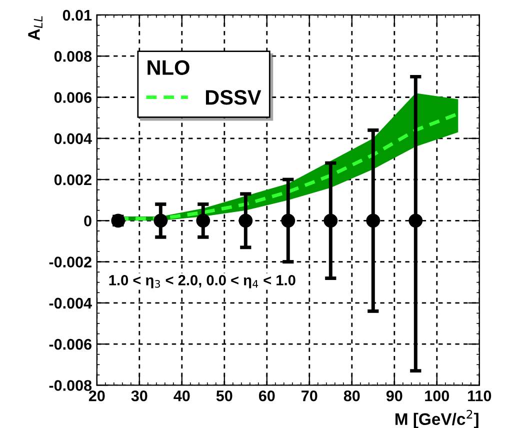 This screenshot has height=428, width=510. I want to click on x-tick-label: 60, so click(266, 396).